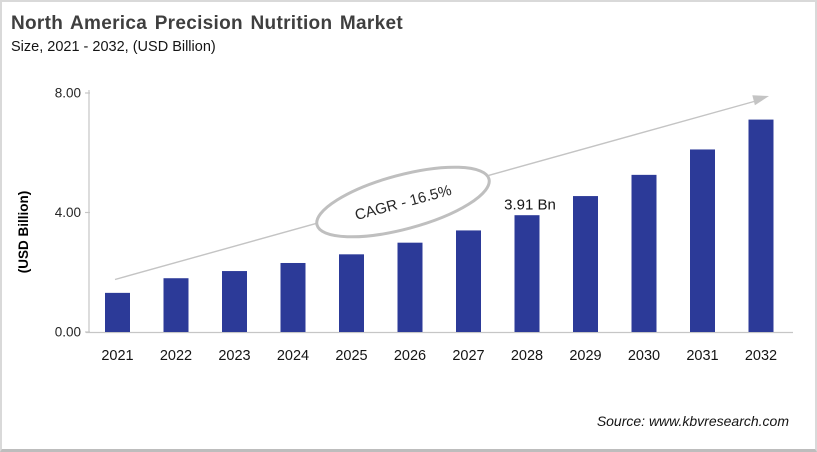  I want to click on bar-2024, so click(293, 297).